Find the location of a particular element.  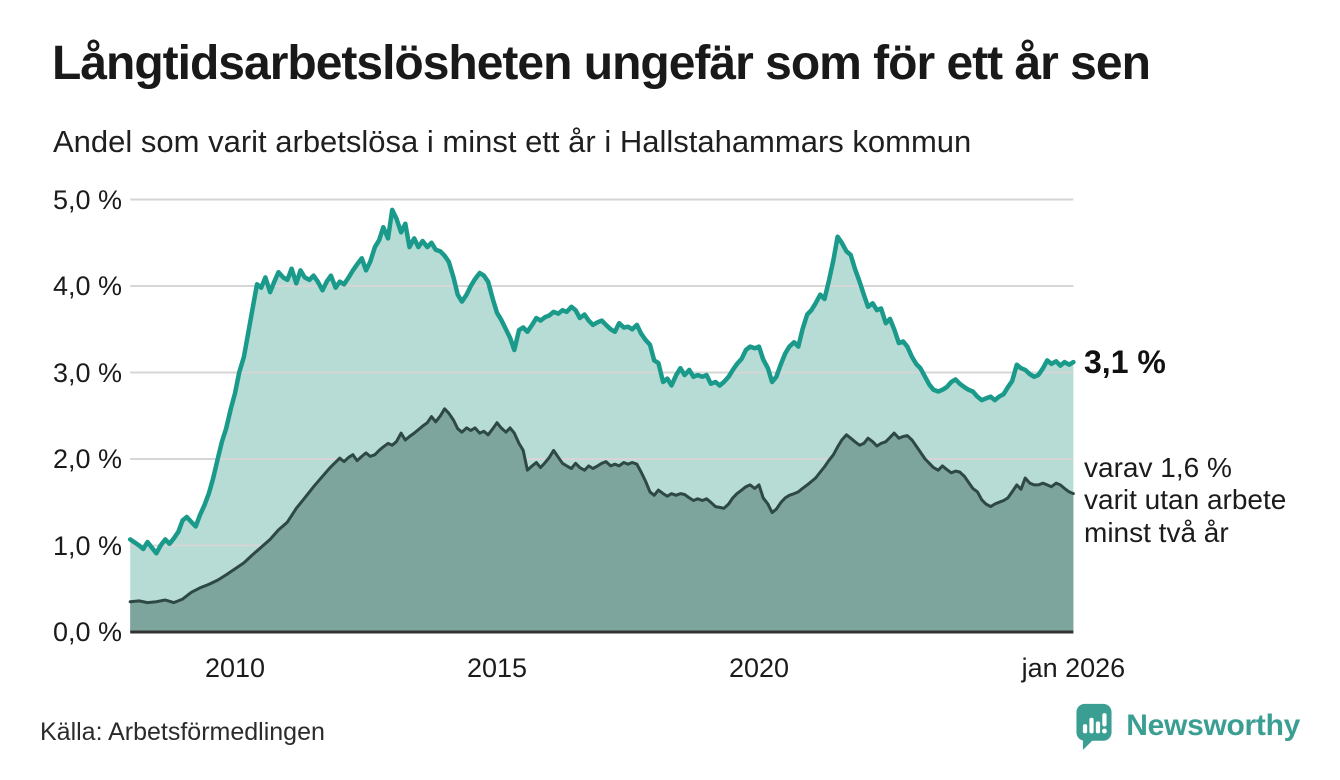

x-axis-tick-label: jan 2026 is located at coordinates (1073, 668).